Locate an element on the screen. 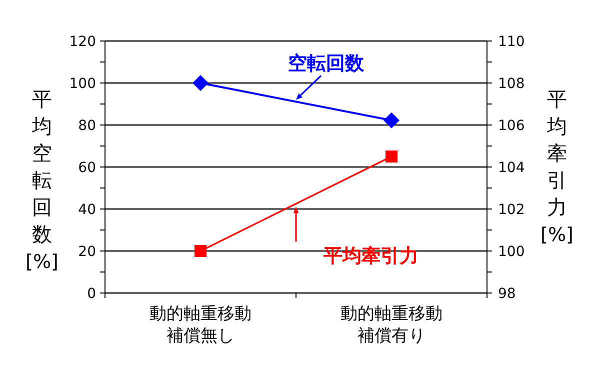 The height and width of the screenshot is (371, 603). y2-tick-label: 102 is located at coordinates (511, 210).